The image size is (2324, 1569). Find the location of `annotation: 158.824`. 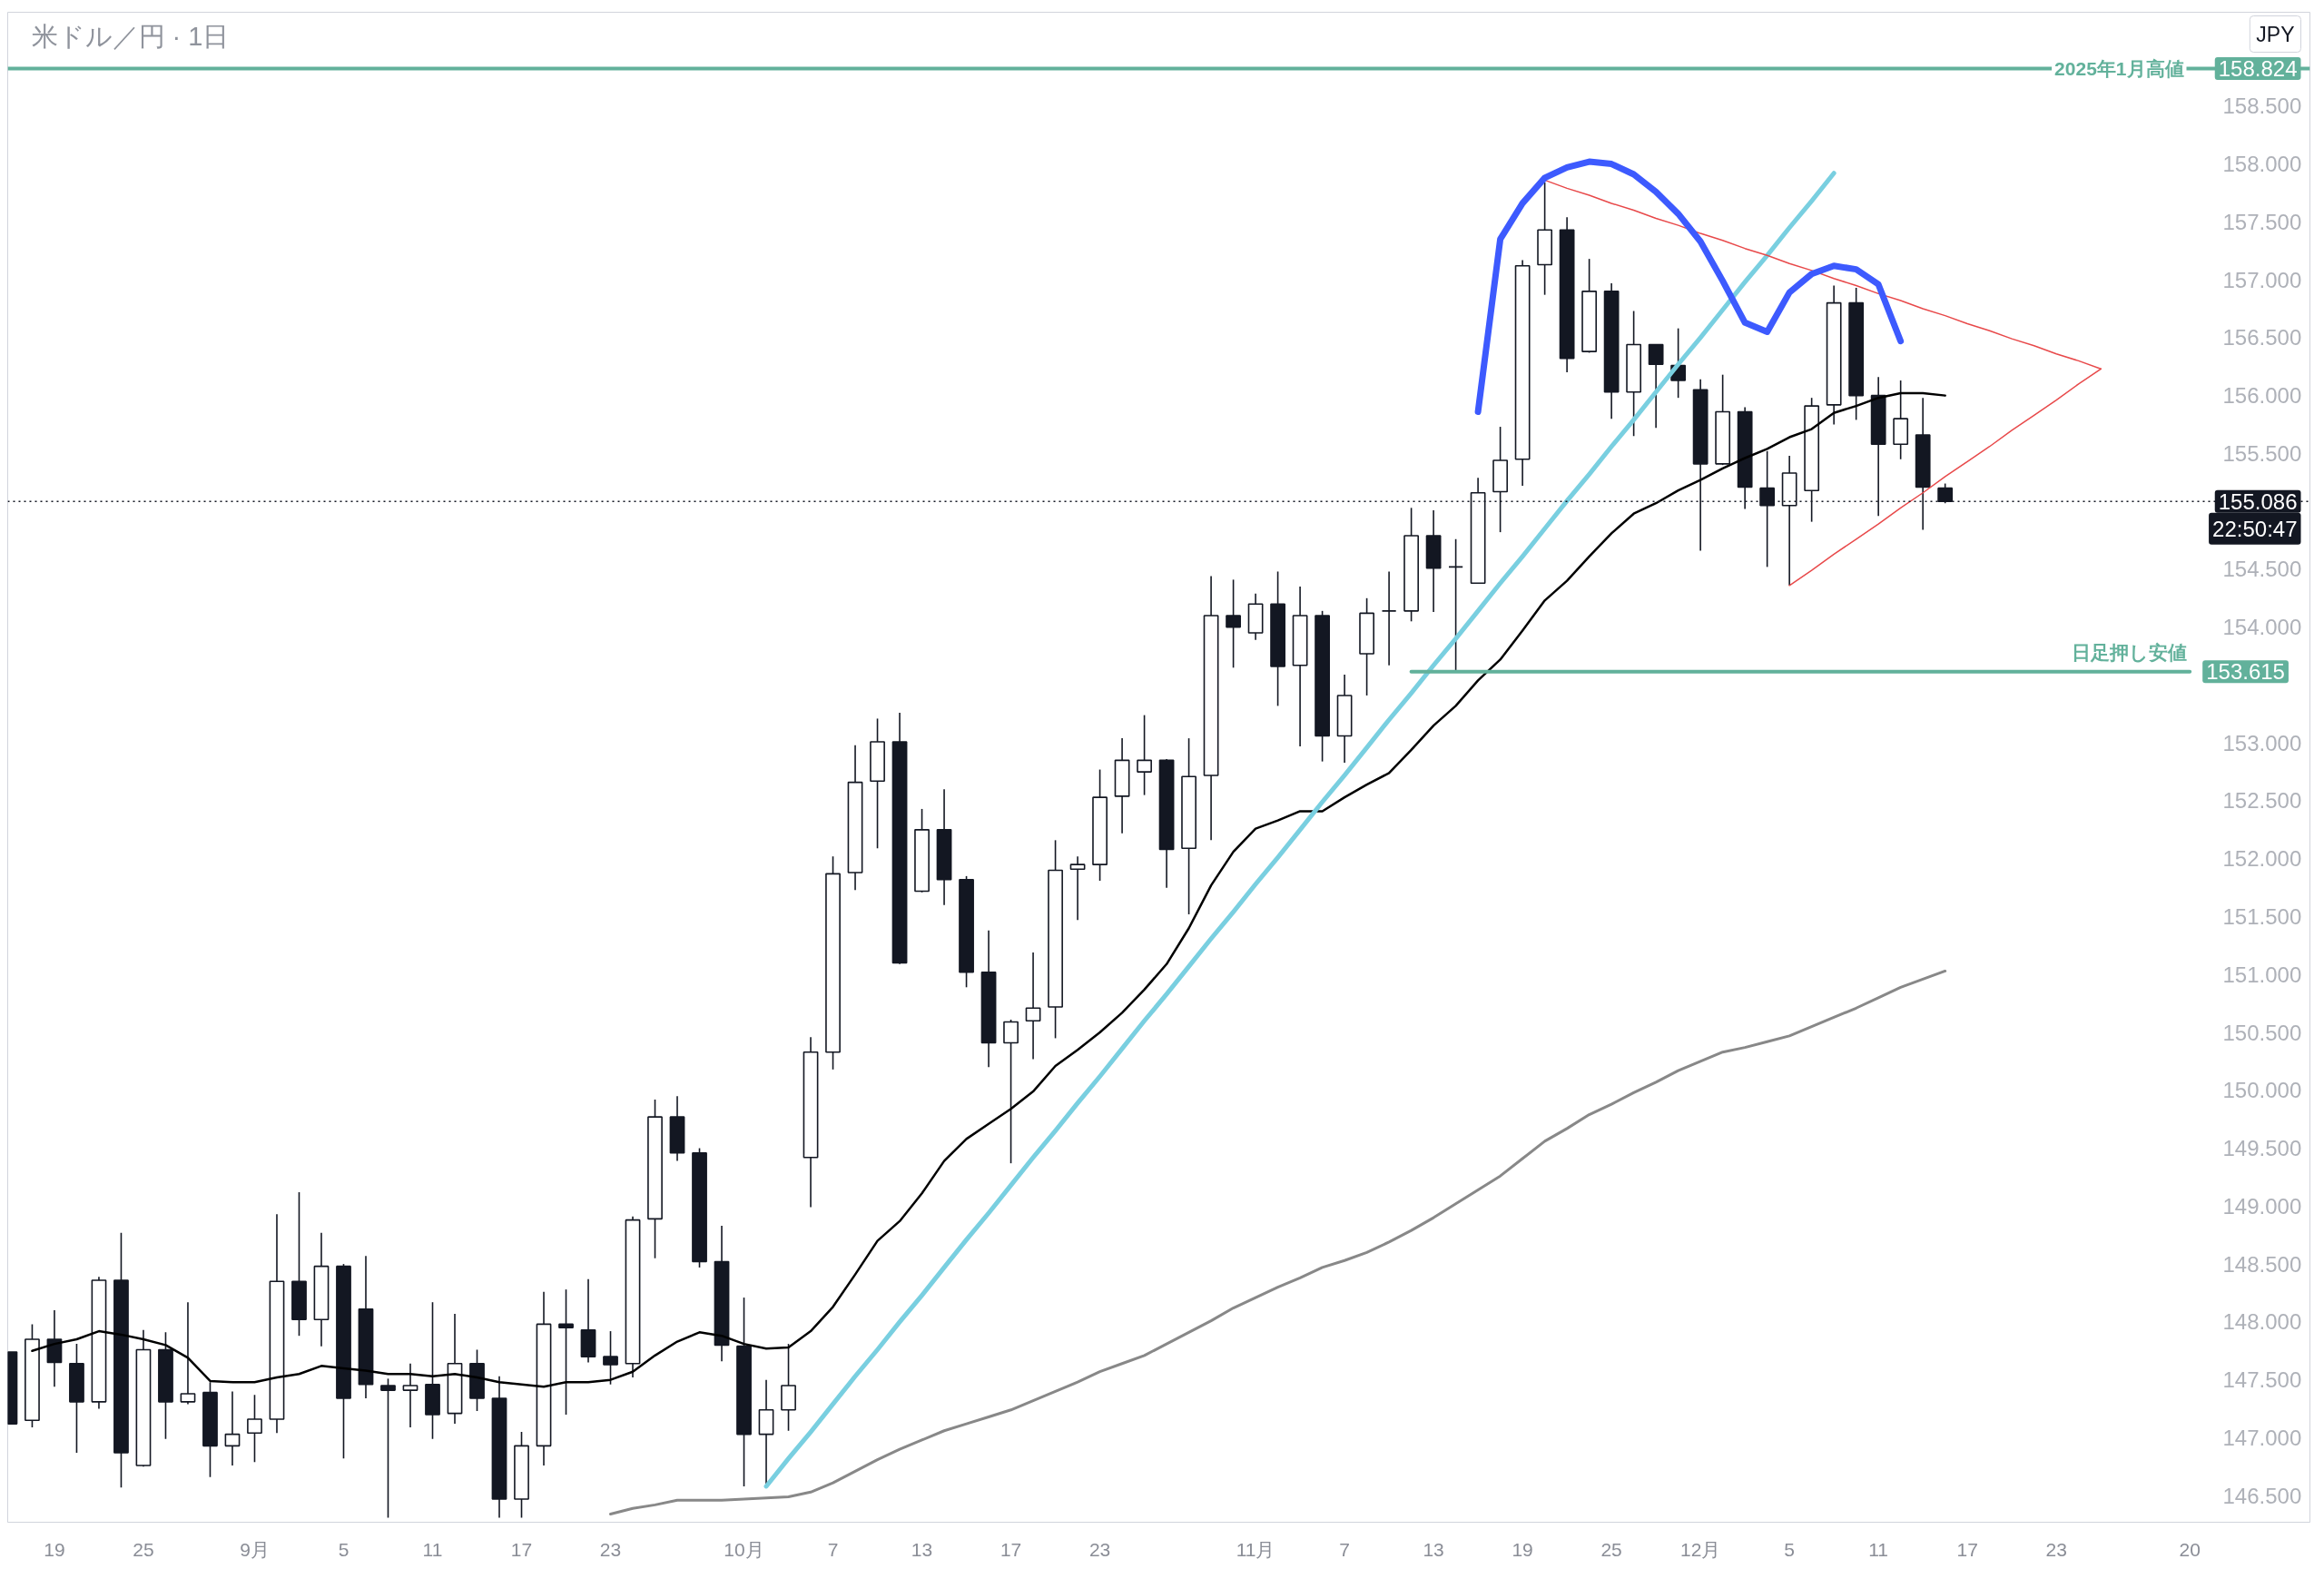

annotation: 158.824 is located at coordinates (2258, 68).